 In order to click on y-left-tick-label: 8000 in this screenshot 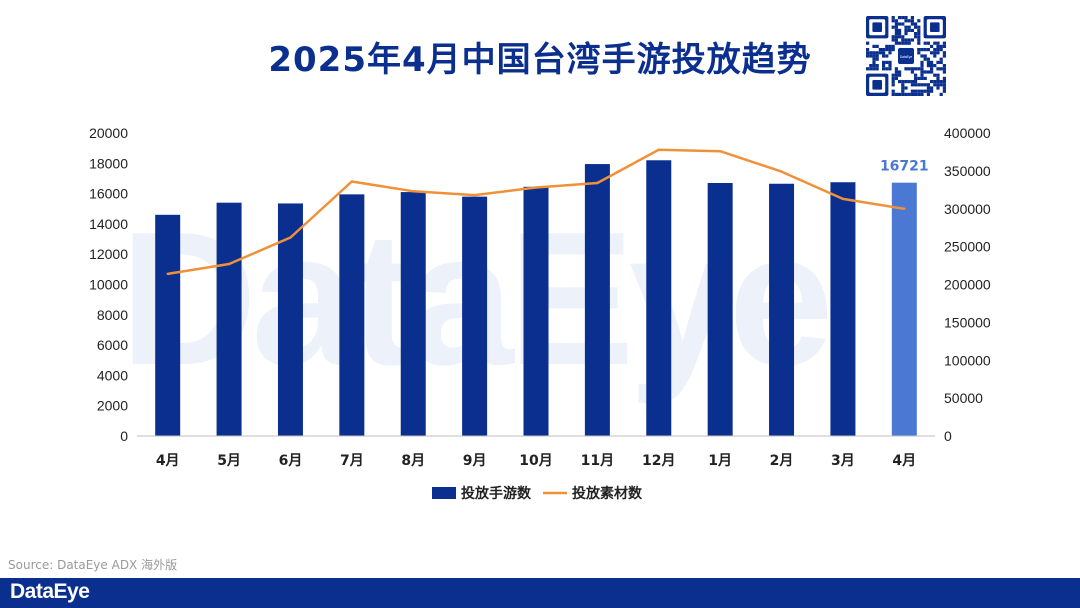, I will do `click(112, 315)`.